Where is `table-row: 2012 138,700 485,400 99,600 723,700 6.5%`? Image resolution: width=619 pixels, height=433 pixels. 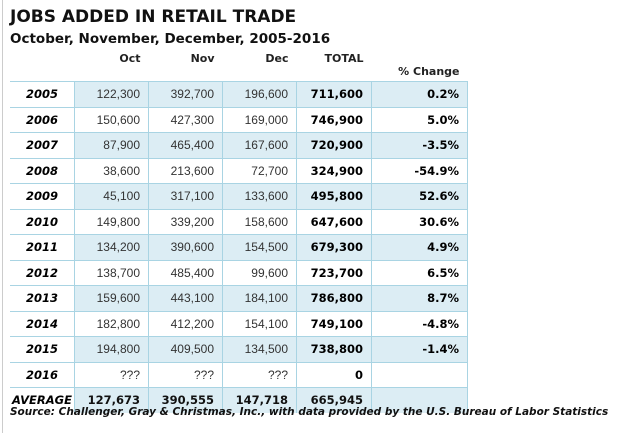 table-row: 2012 138,700 485,400 99,600 723,700 6.5% is located at coordinates (239, 273).